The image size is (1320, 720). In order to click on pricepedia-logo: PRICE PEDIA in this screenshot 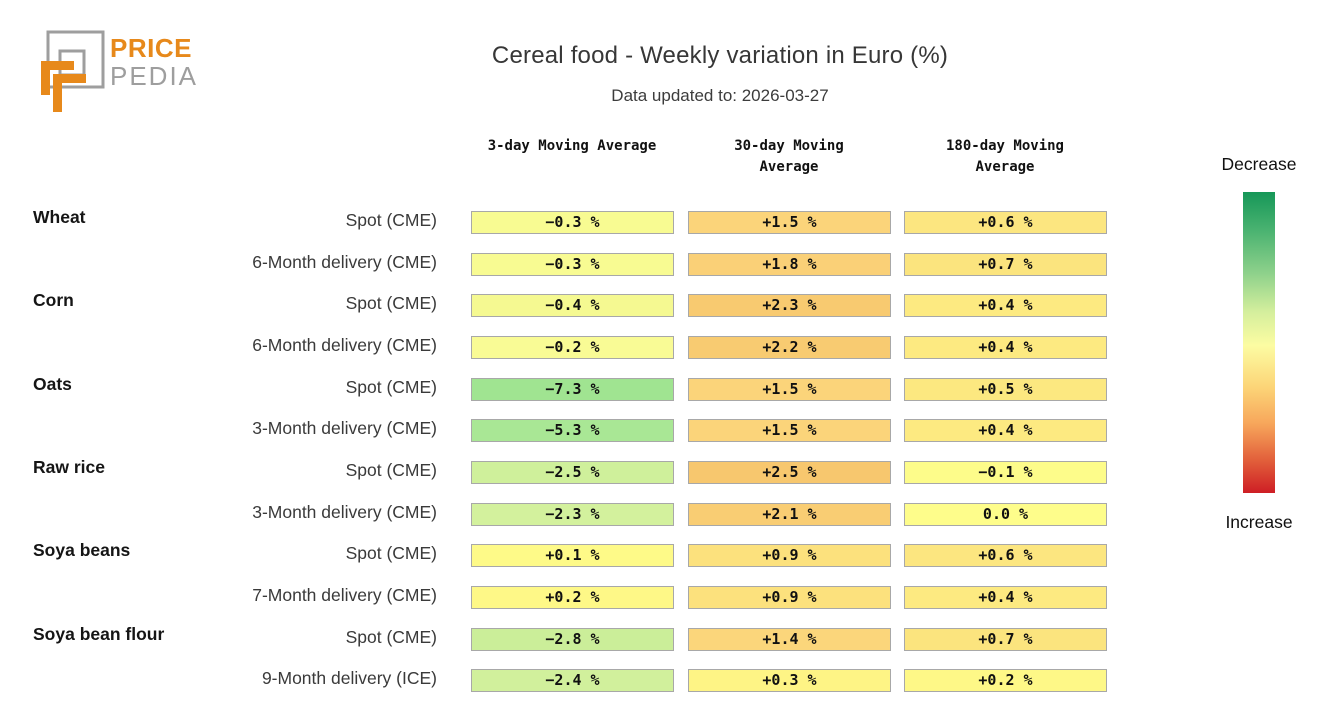, I will do `click(120, 74)`.